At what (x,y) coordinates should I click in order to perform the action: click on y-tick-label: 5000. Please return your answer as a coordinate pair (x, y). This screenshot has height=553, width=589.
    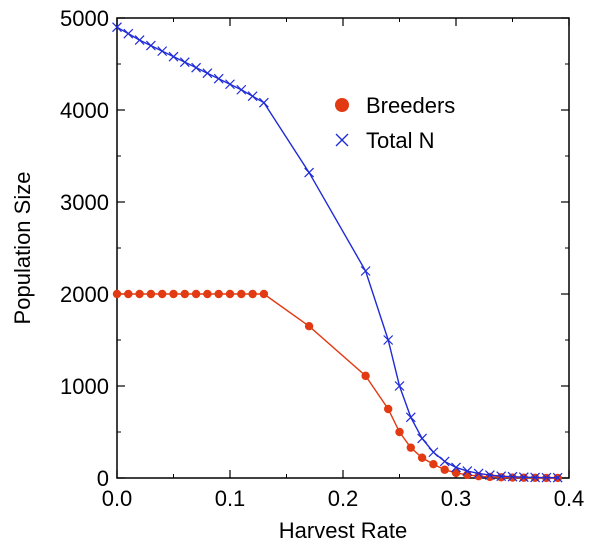
    Looking at the image, I should click on (84, 18).